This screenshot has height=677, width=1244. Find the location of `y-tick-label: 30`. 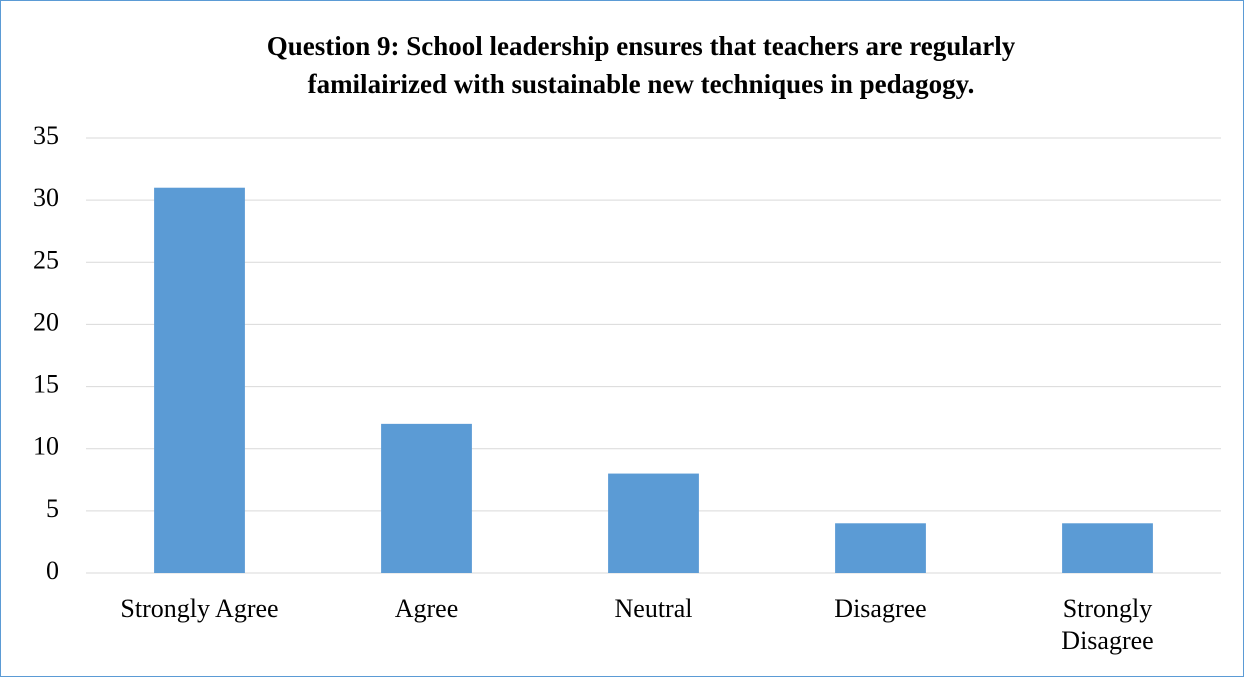

y-tick-label: 30 is located at coordinates (46, 197).